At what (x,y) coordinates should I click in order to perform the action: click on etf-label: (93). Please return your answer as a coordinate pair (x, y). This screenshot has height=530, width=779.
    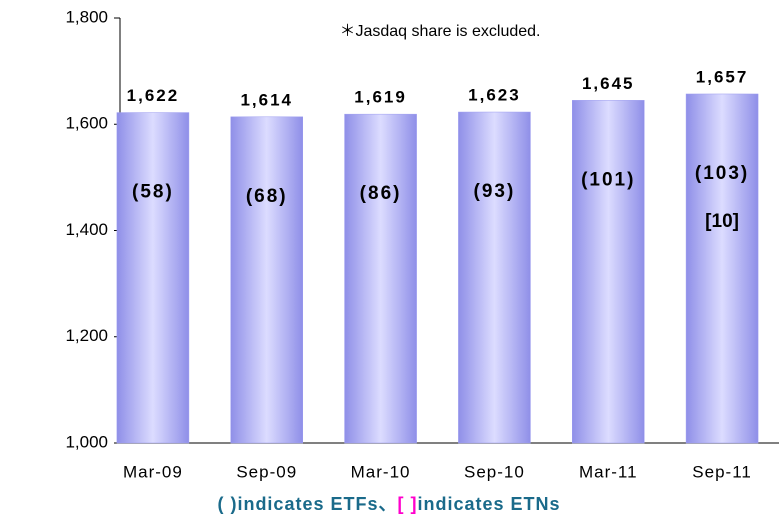
    Looking at the image, I should click on (495, 191).